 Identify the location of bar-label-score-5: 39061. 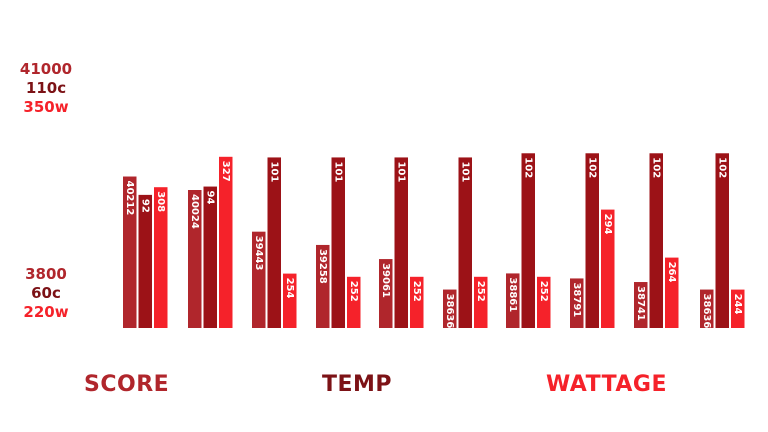
(385, 280).